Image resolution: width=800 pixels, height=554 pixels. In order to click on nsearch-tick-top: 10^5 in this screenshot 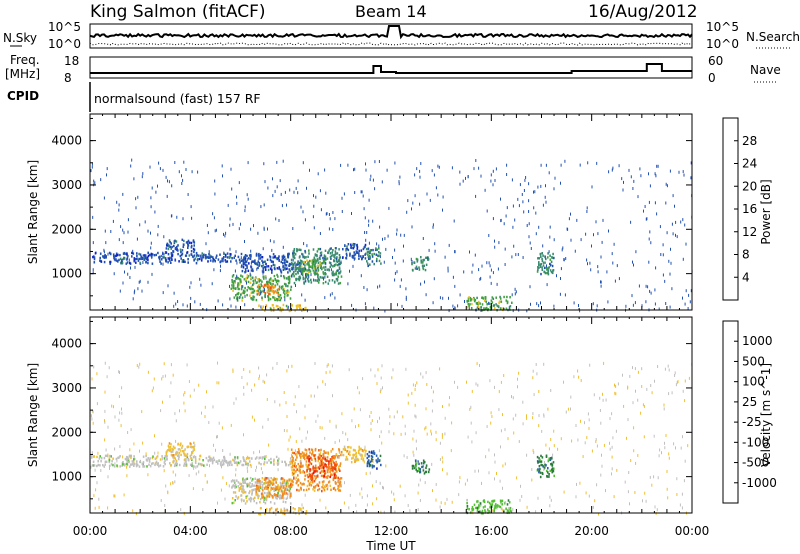, I will do `click(722, 27)`.